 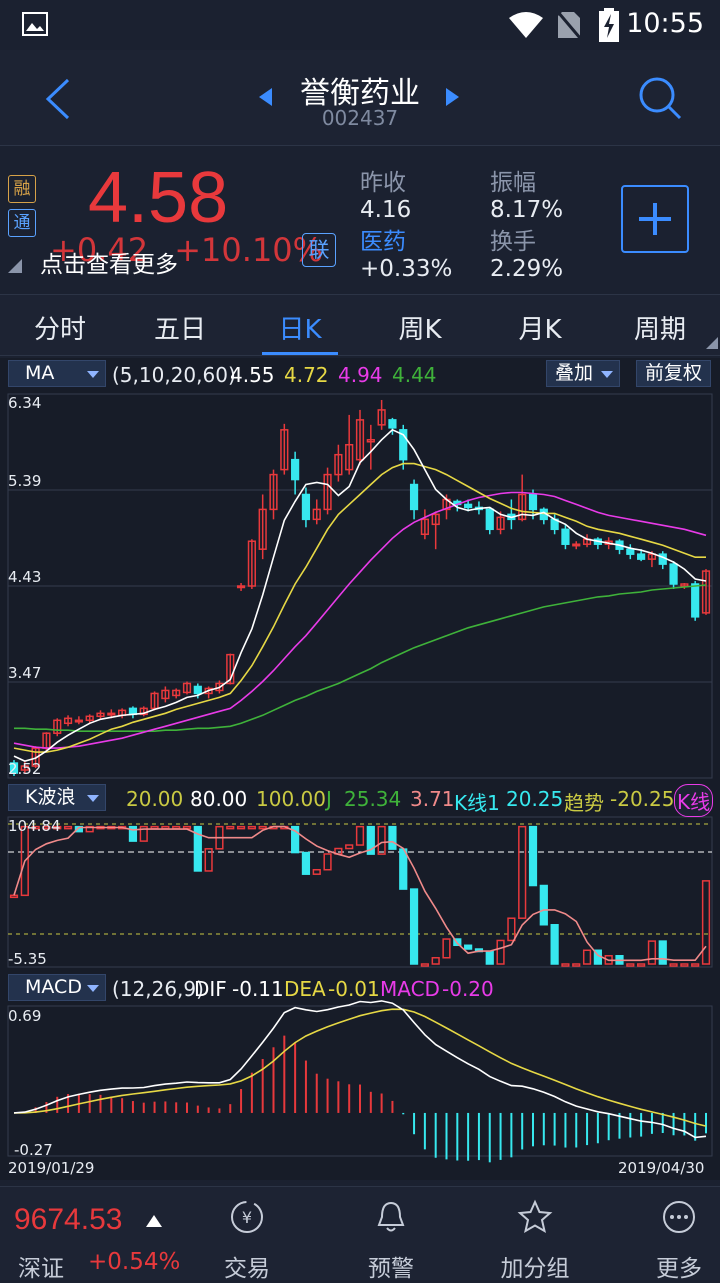 I want to click on kwave-kline-toggle: K线, so click(x=694, y=800).